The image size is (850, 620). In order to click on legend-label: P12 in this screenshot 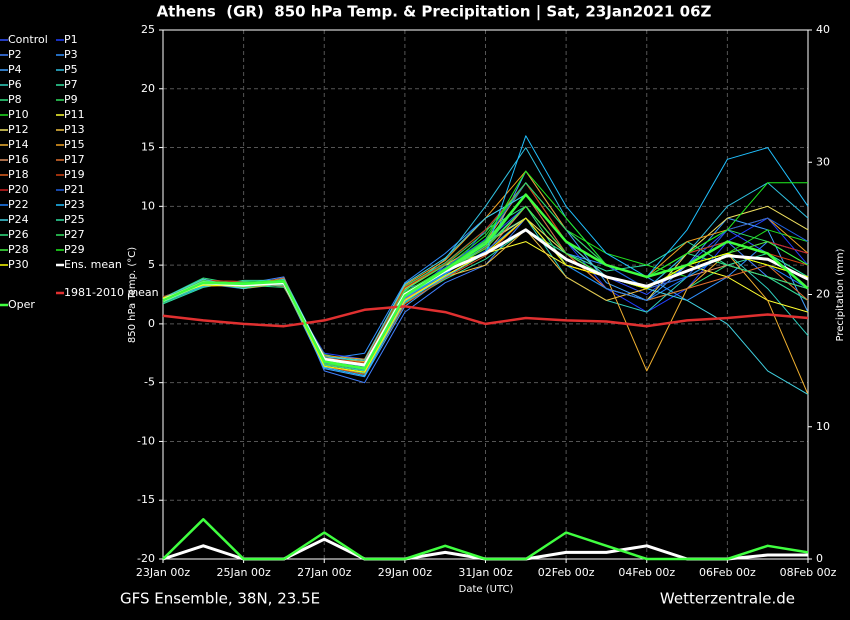, I will do `click(18, 129)`.